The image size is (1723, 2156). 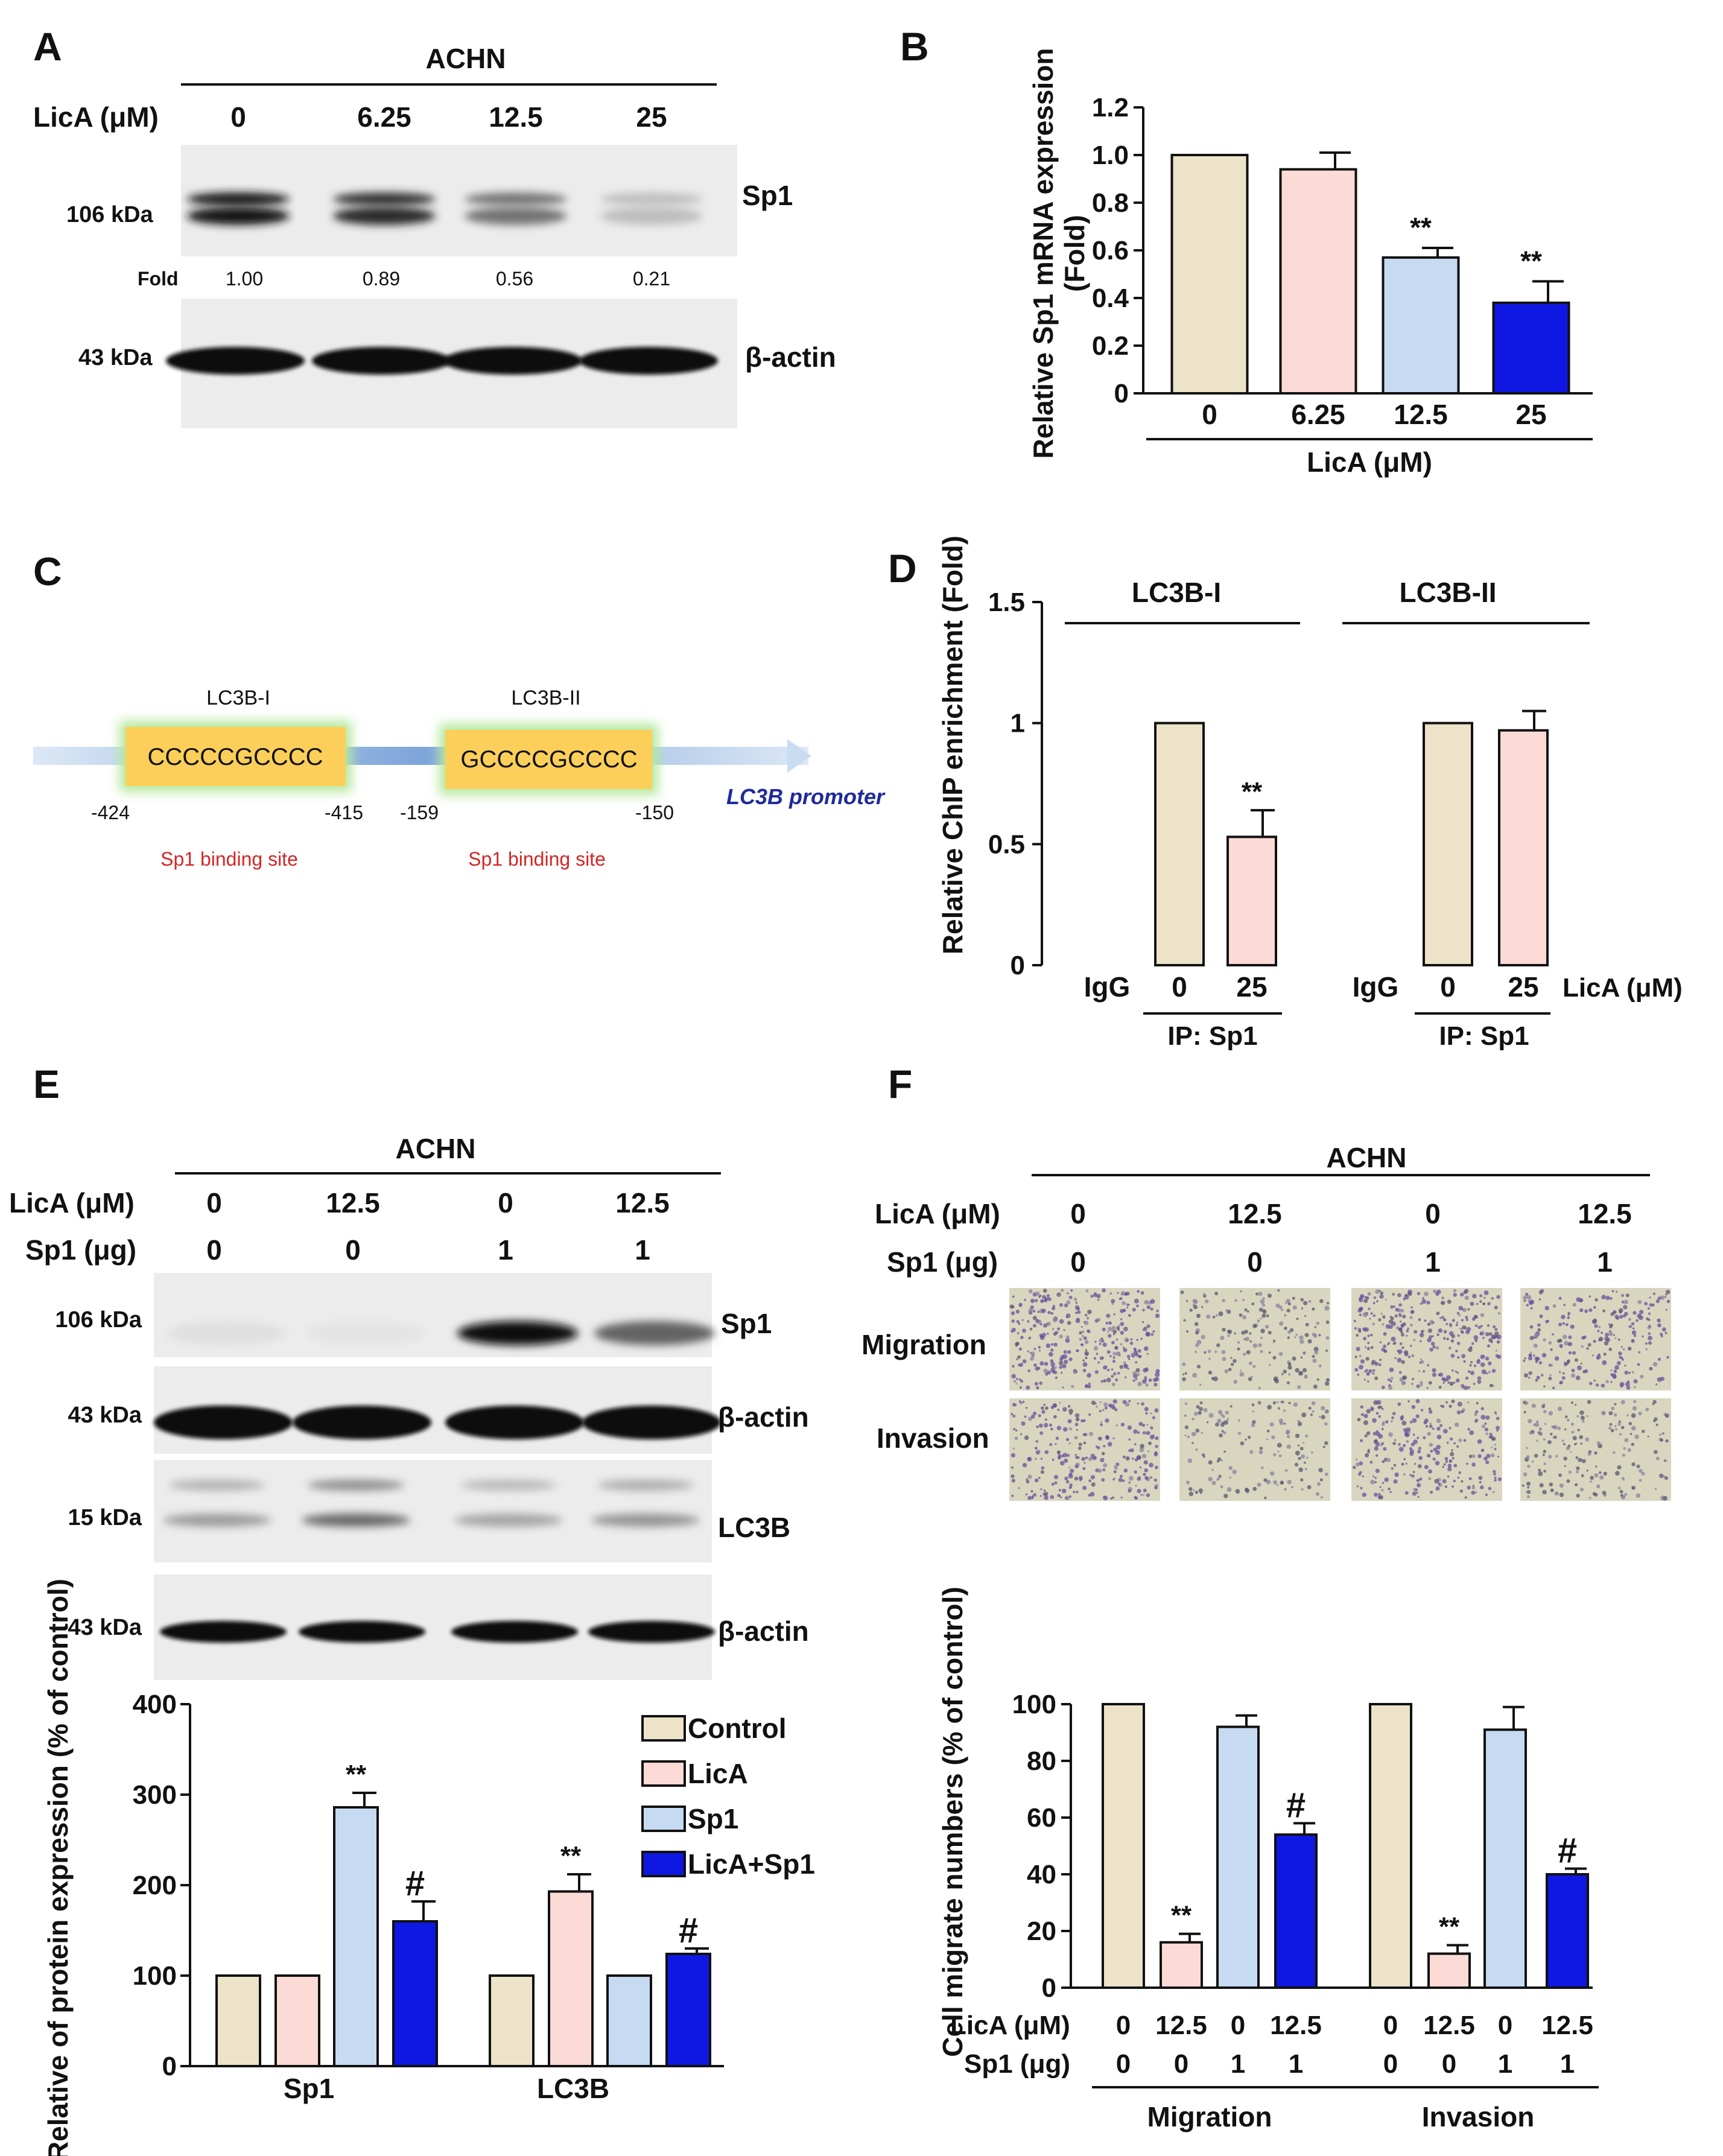 I want to click on panel-letter-c: C, so click(x=47, y=571).